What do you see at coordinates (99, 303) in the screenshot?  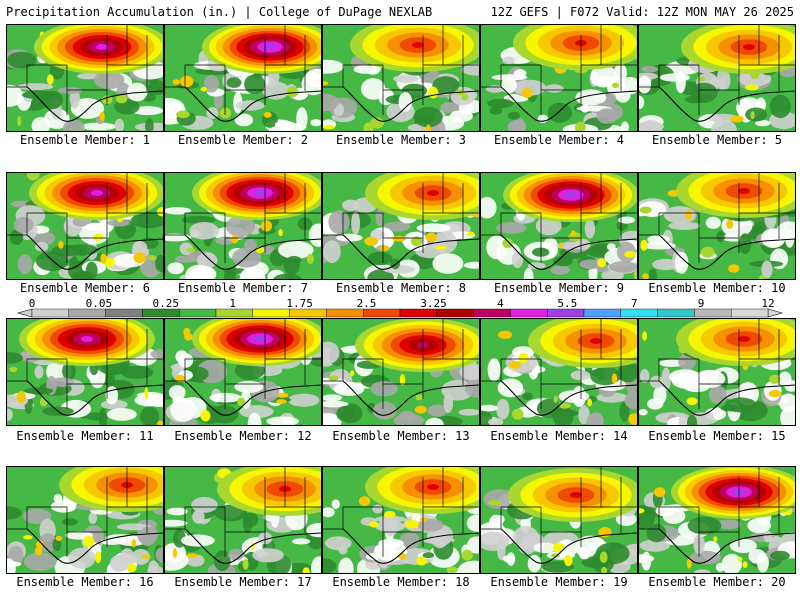 I see `colorbar-tick-label: 0.05` at bounding box center [99, 303].